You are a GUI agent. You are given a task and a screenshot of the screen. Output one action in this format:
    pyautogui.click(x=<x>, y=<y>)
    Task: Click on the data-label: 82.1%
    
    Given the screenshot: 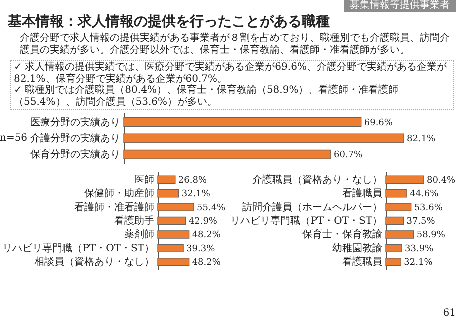 What is the action you would take?
    pyautogui.click(x=421, y=139)
    